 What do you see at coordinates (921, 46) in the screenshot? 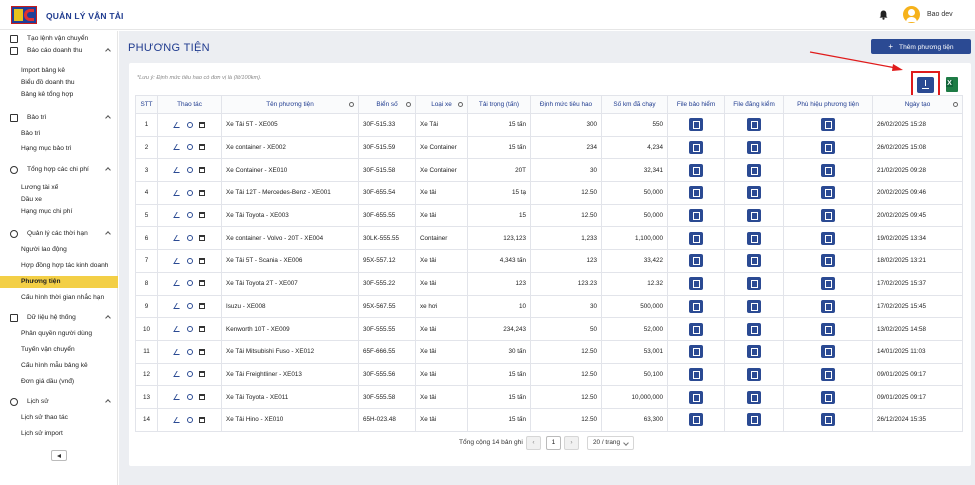
I see `add-vehicle-button: + Thêm phương tiện` at bounding box center [921, 46].